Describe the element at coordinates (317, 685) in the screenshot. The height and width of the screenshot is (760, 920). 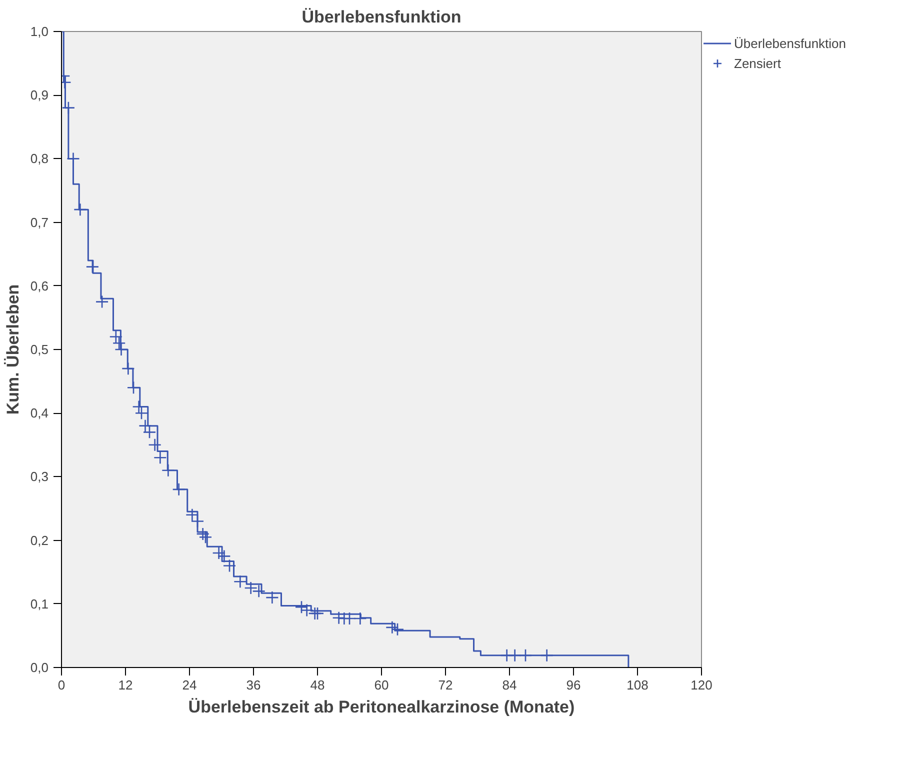
I see `x-tick-label: 48` at that location.